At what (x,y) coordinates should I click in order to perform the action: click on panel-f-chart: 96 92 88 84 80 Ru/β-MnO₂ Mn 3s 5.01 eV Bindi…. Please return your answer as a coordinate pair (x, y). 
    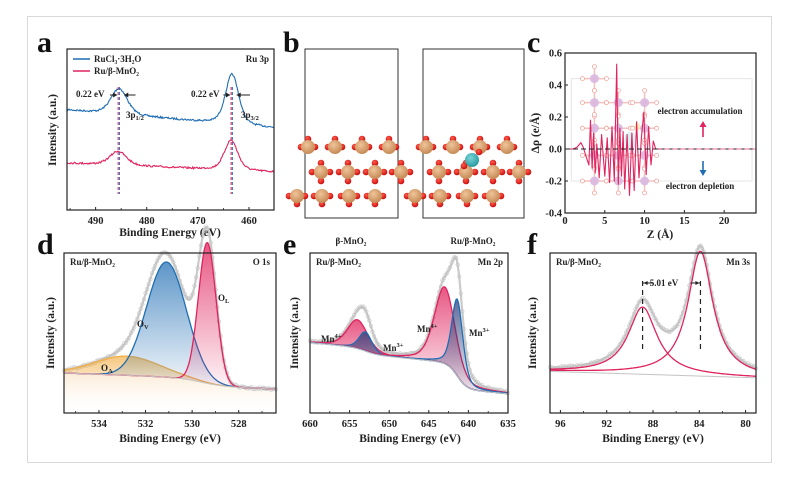
    Looking at the image, I should click on (643, 344).